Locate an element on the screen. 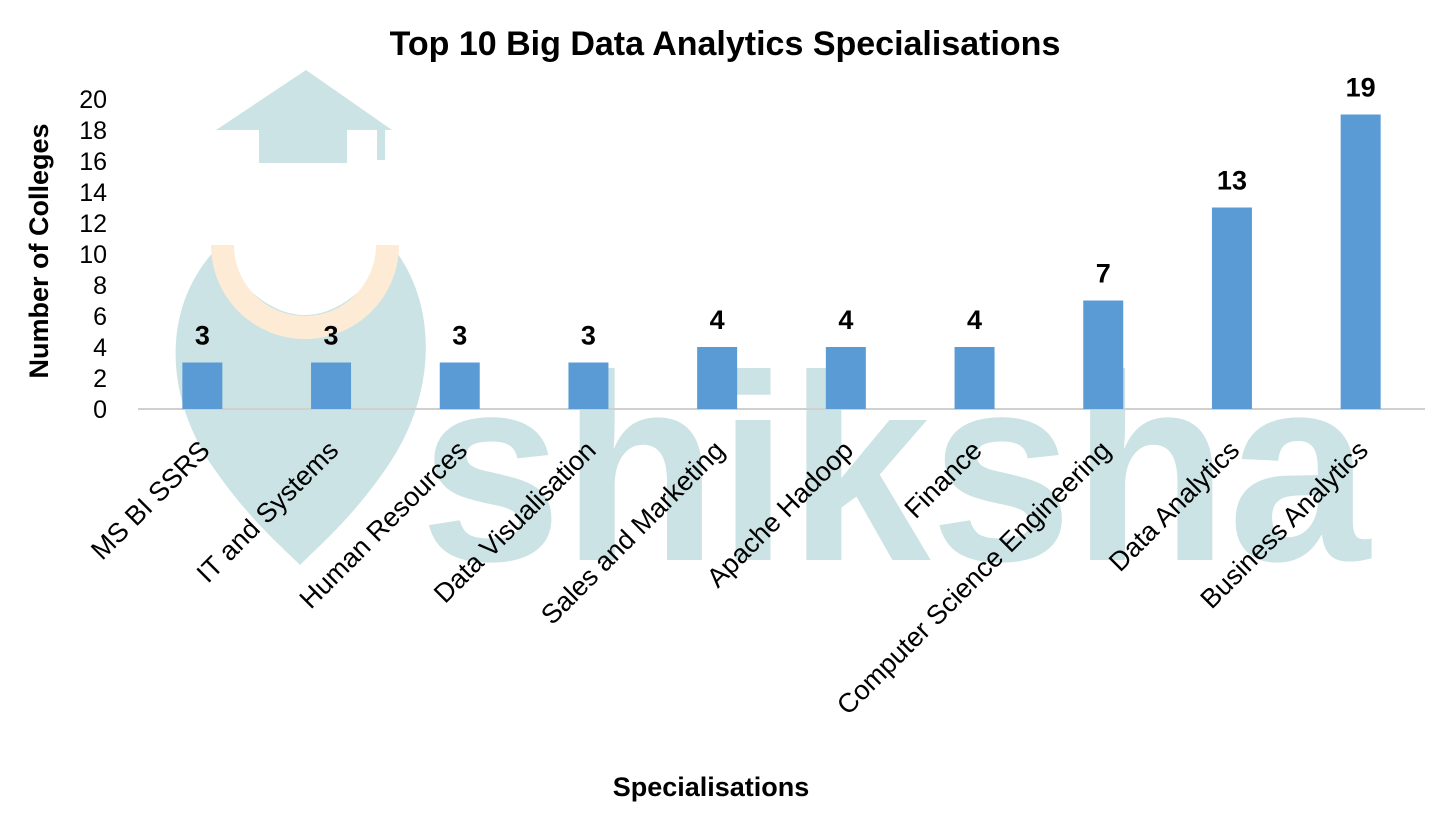 This screenshot has width=1450, height=830. watermark-cap-base is located at coordinates (303, 145).